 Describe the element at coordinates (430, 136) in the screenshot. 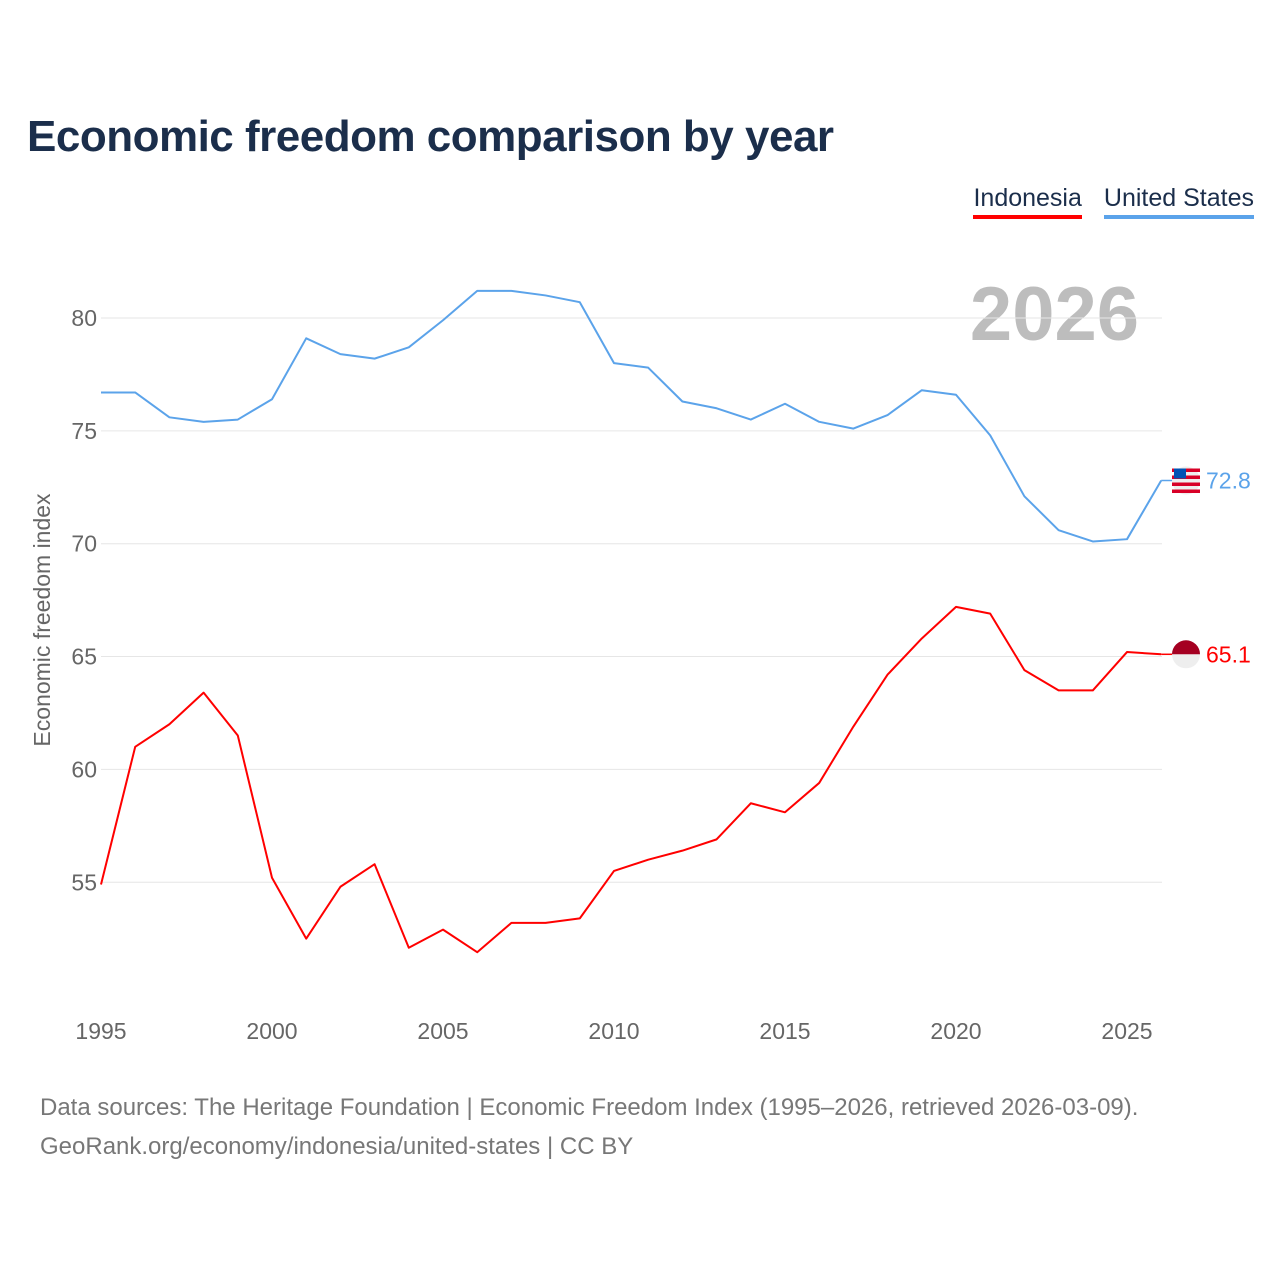

I see `chart-title: Economic freedom comparison by year` at that location.